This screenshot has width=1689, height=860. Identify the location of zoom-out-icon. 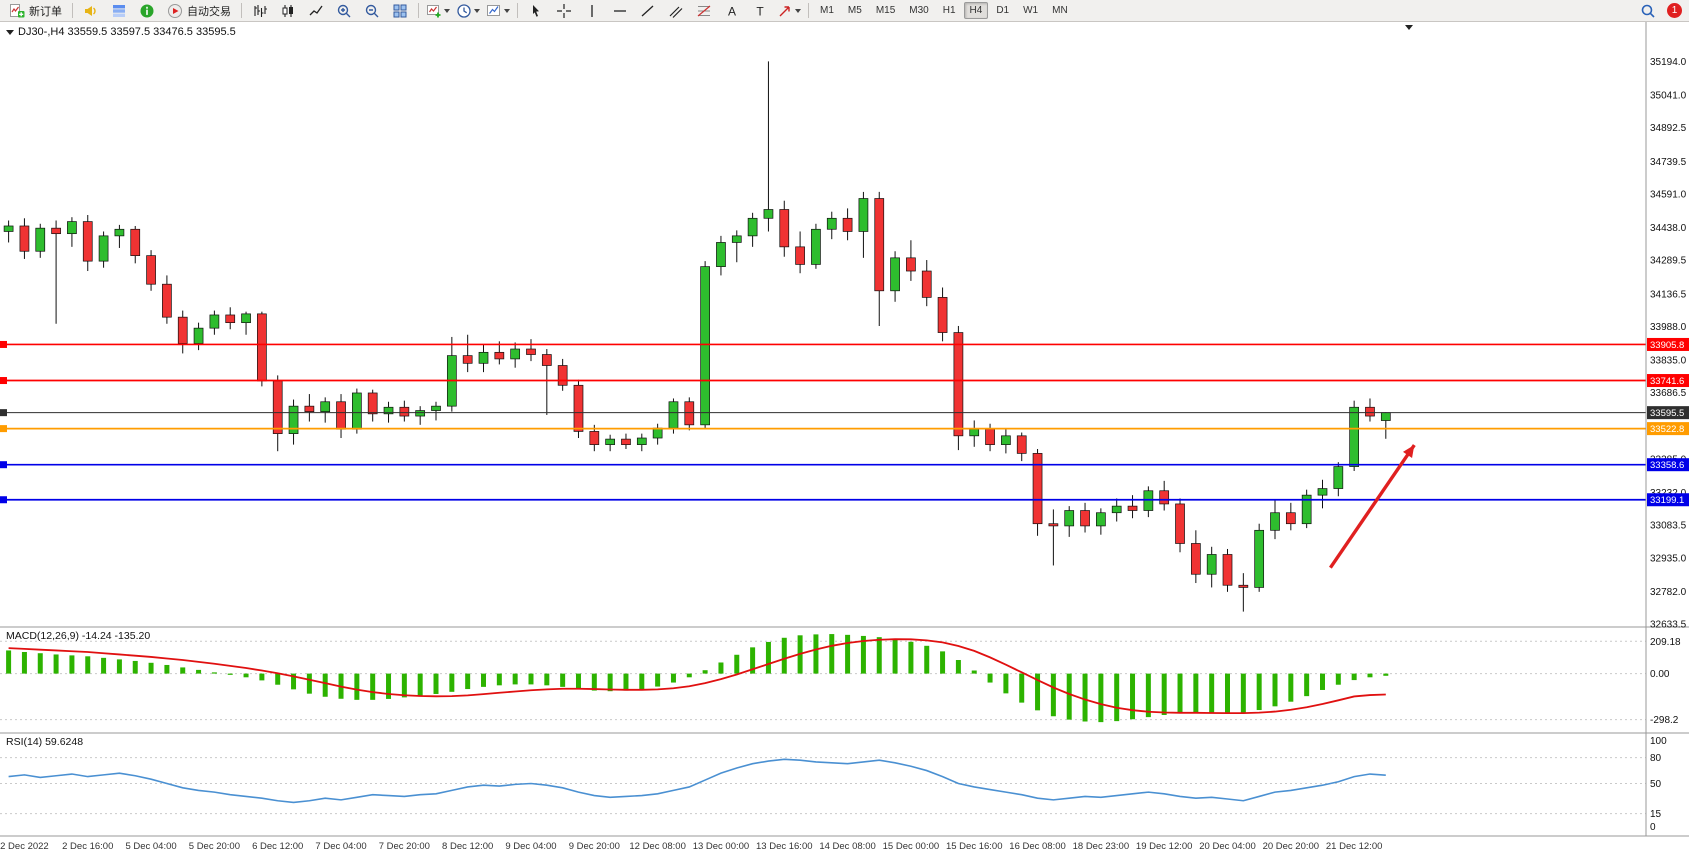
(372, 10).